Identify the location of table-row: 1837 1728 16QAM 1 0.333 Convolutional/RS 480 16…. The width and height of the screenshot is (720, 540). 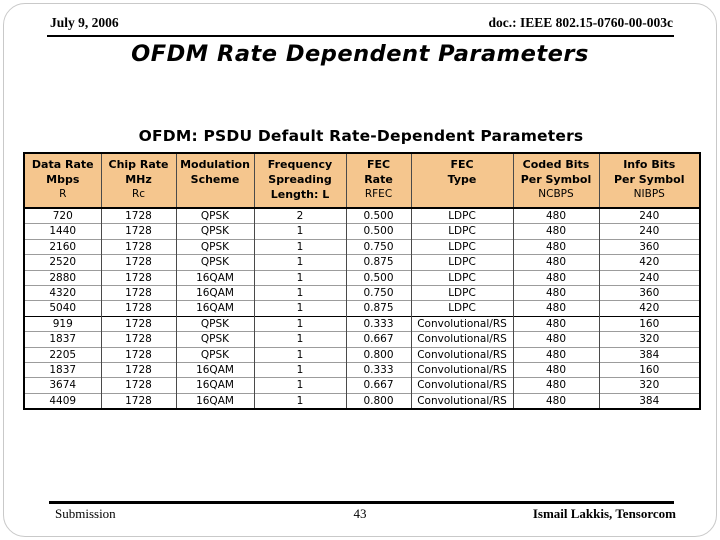
(362, 370).